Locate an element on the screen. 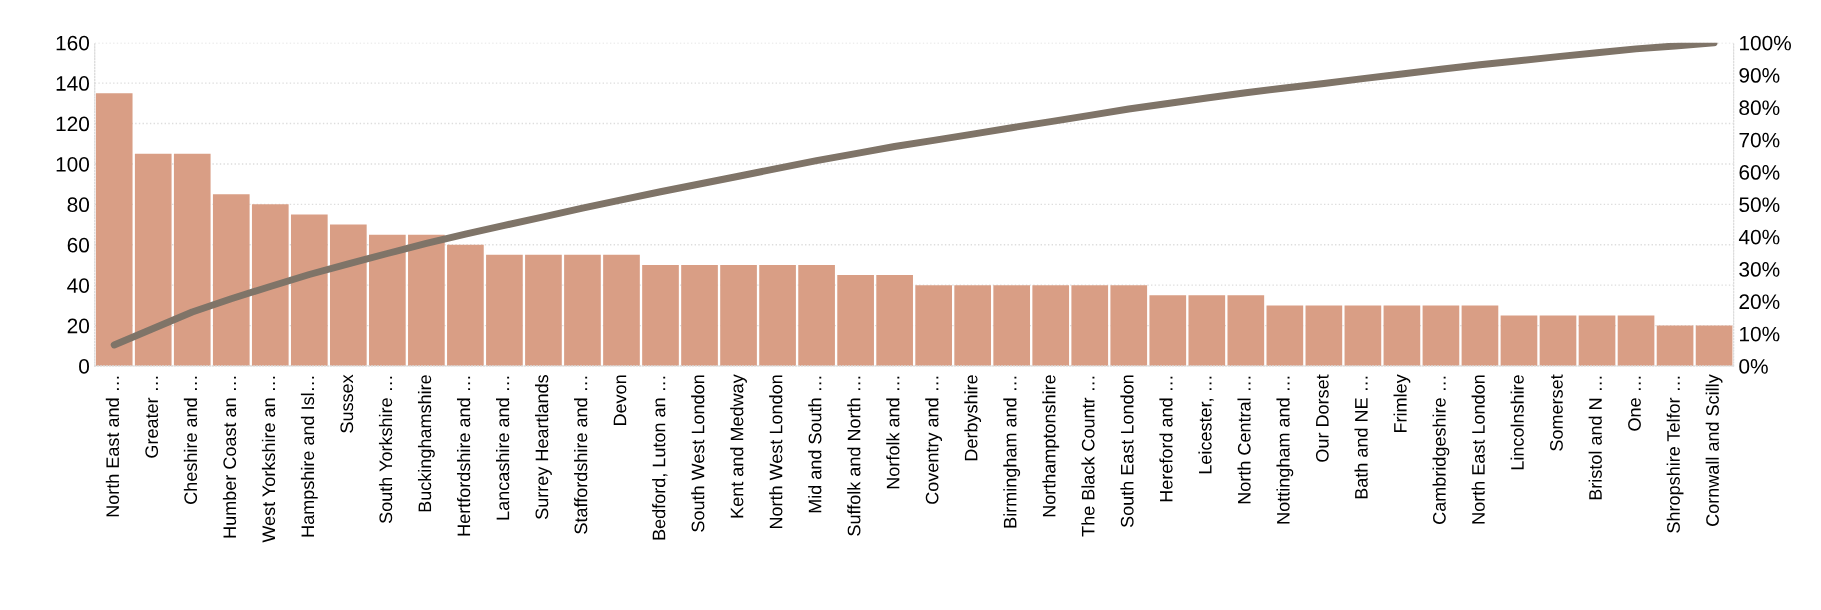  y2-tick-label: 90% is located at coordinates (1759, 75).